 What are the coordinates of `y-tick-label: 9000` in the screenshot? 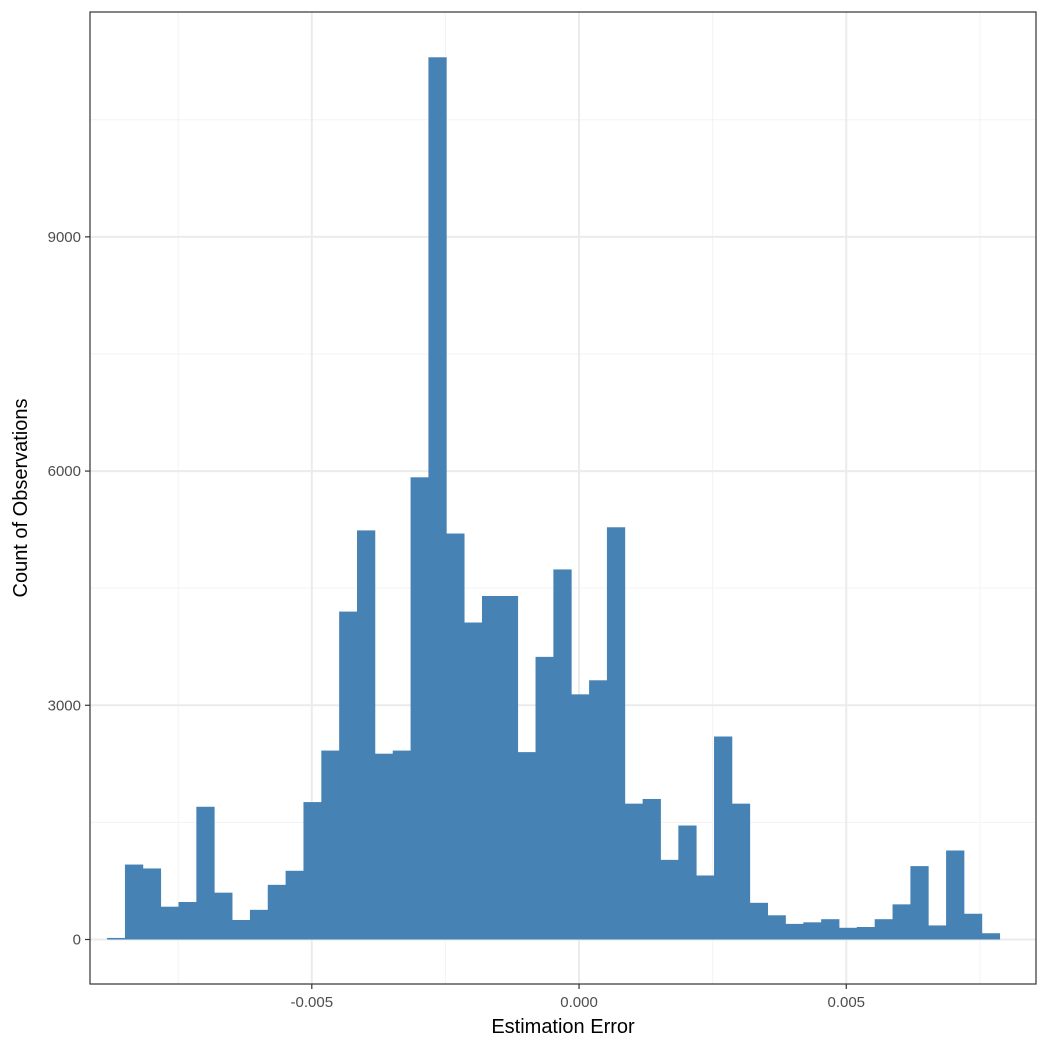 It's located at (64, 237).